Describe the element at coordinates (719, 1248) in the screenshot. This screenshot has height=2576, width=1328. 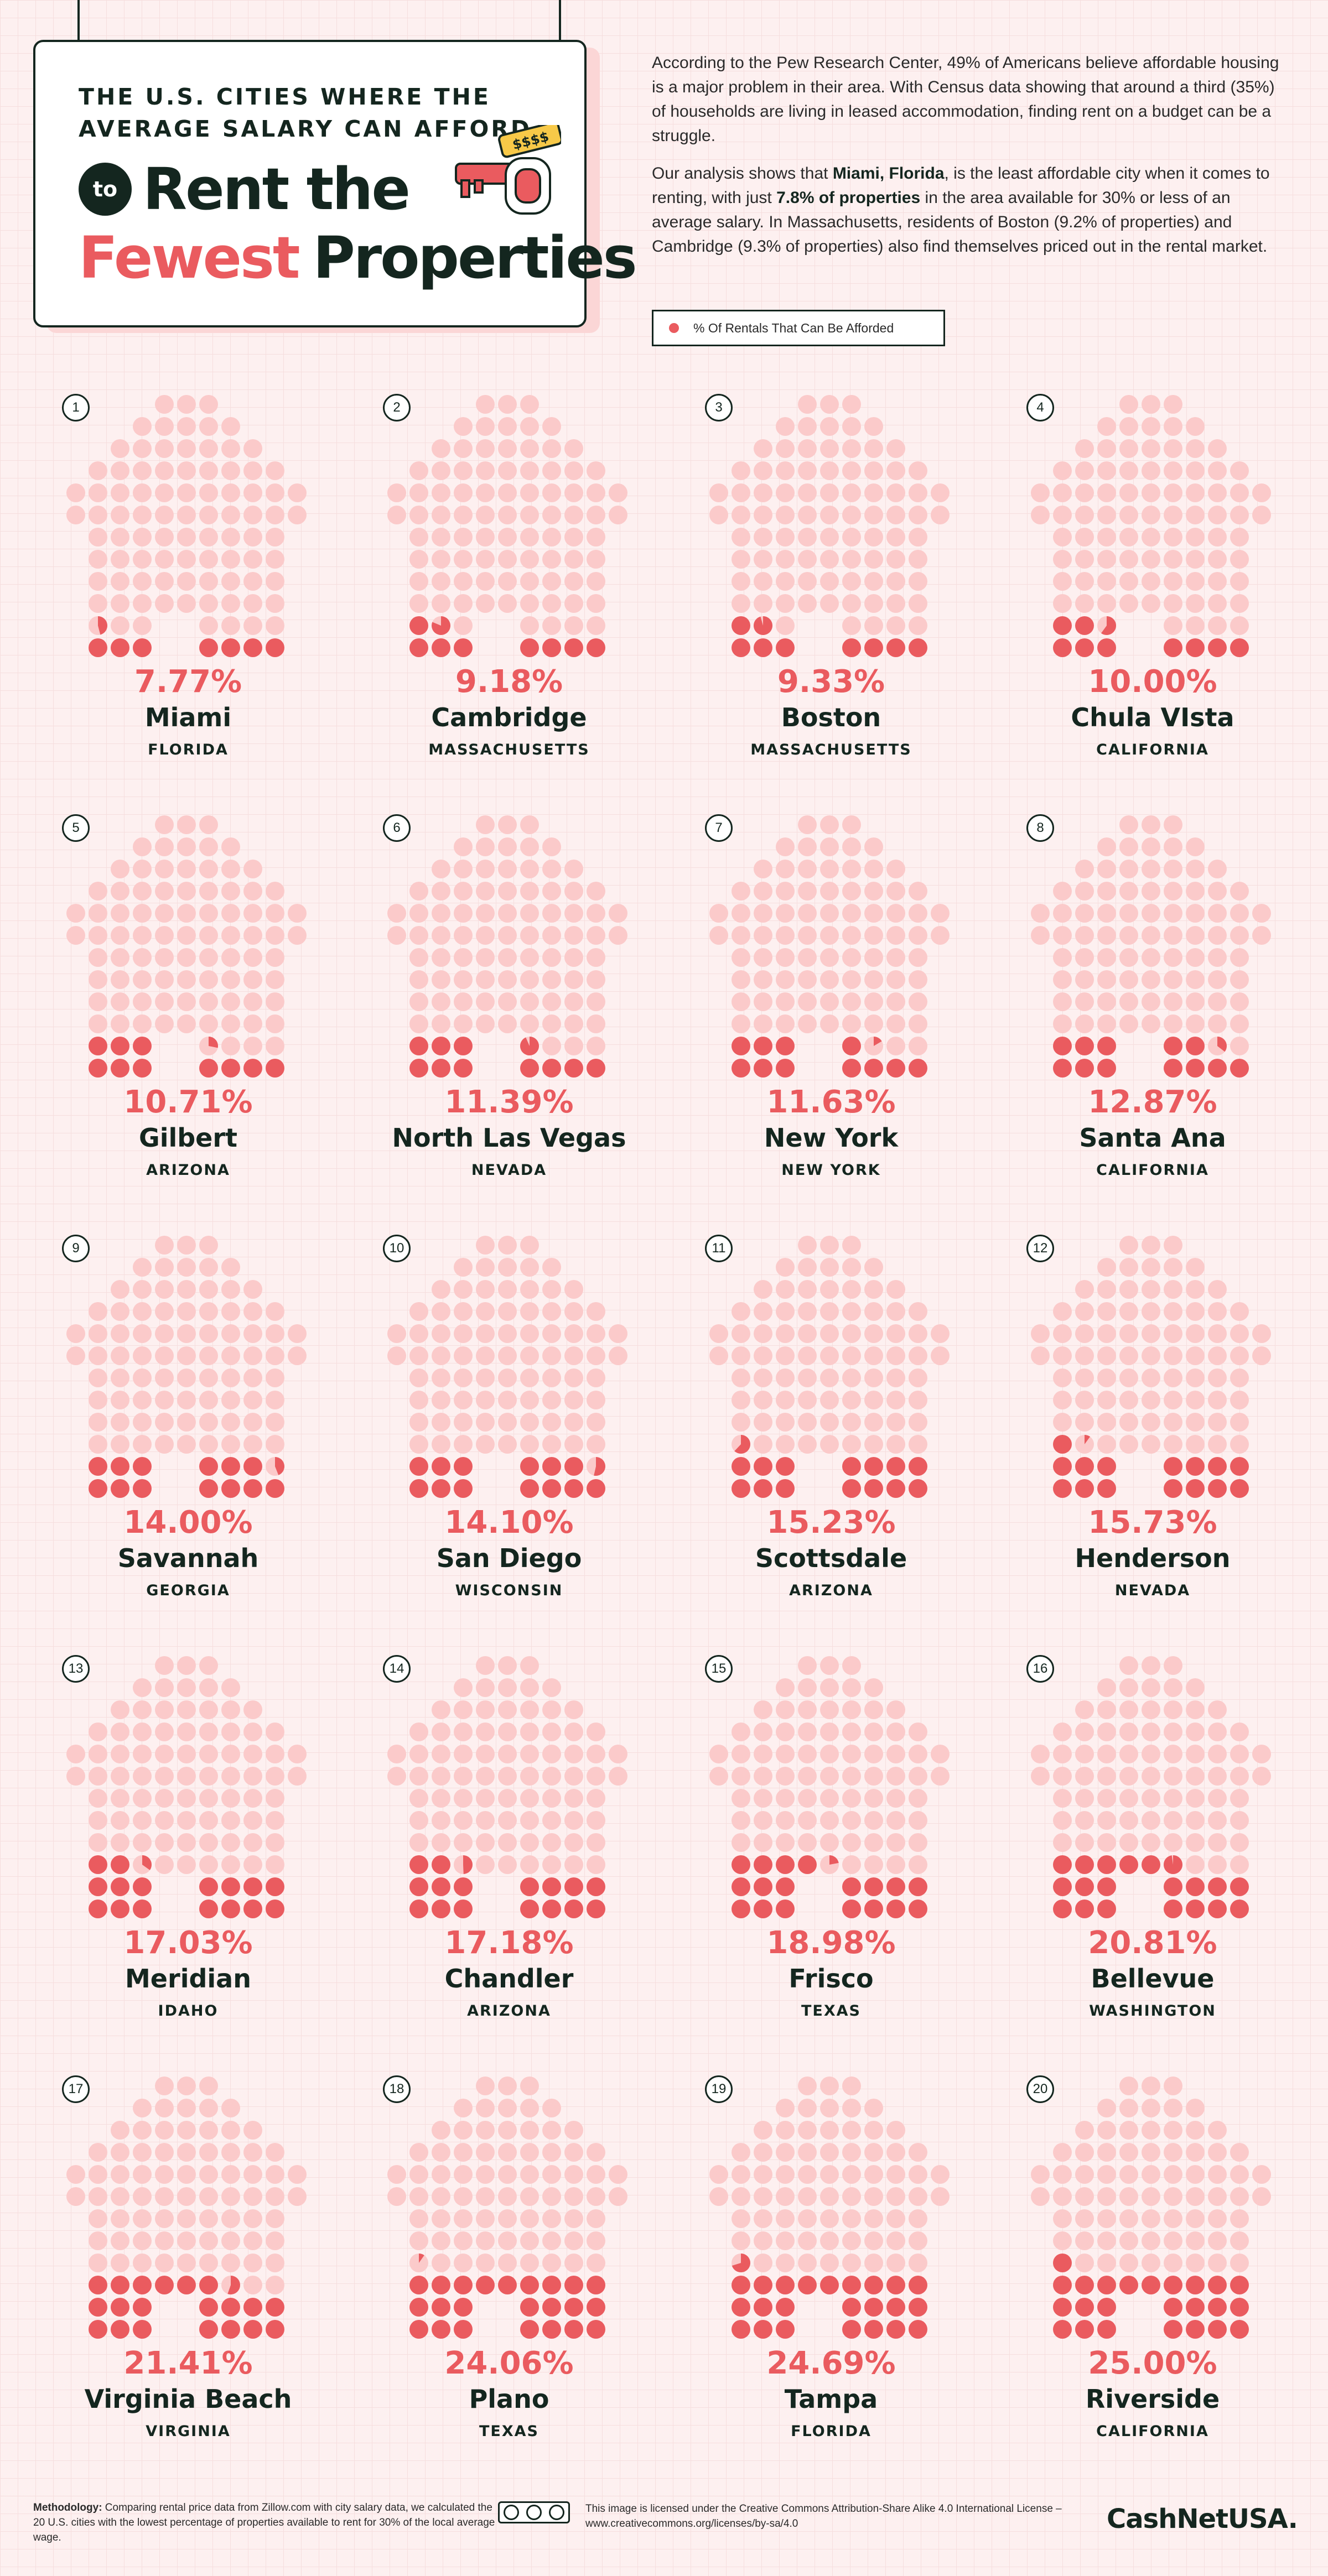
I see `rank-badge: 11` at that location.